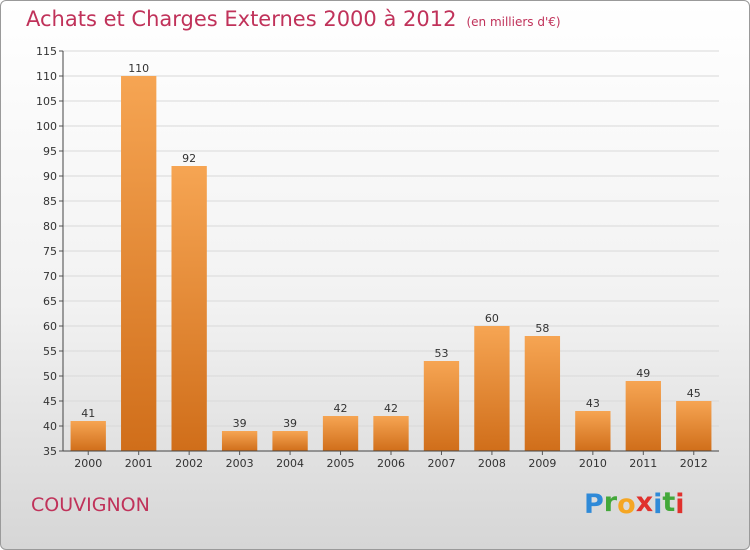 This screenshot has height=550, width=750. I want to click on y-tick-label: 45, so click(50, 401).